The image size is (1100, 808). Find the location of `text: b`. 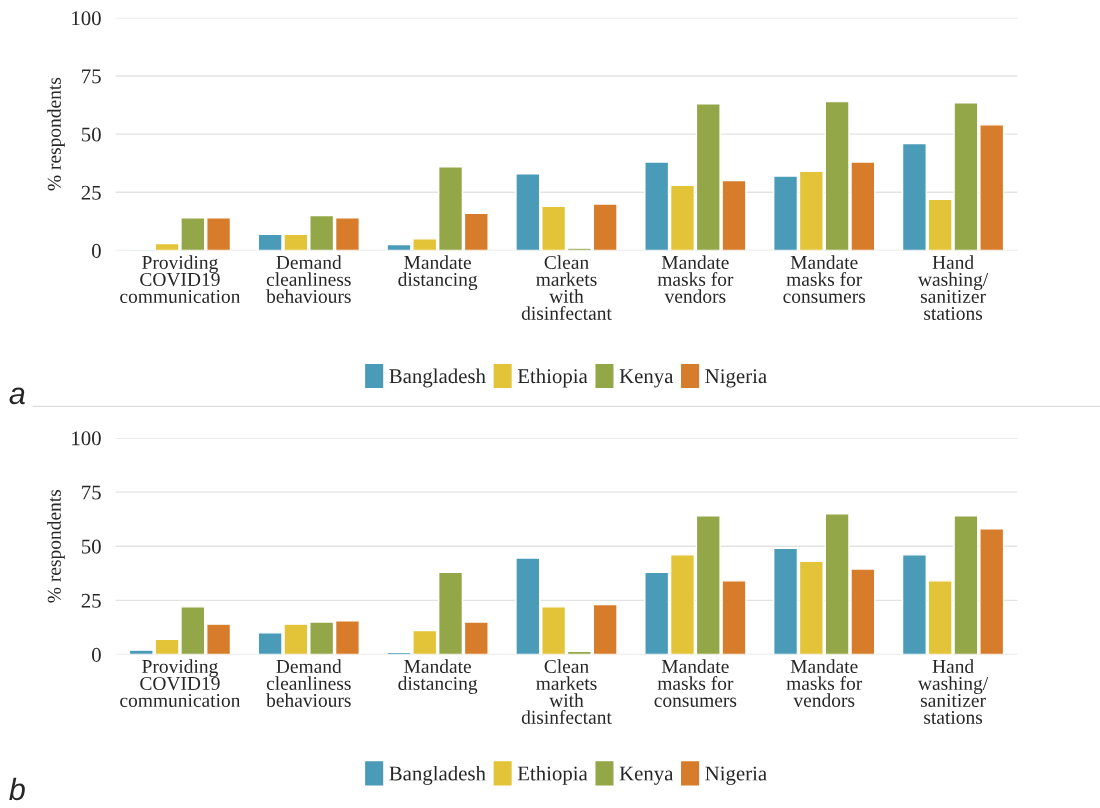

text: b is located at coordinates (17, 789).